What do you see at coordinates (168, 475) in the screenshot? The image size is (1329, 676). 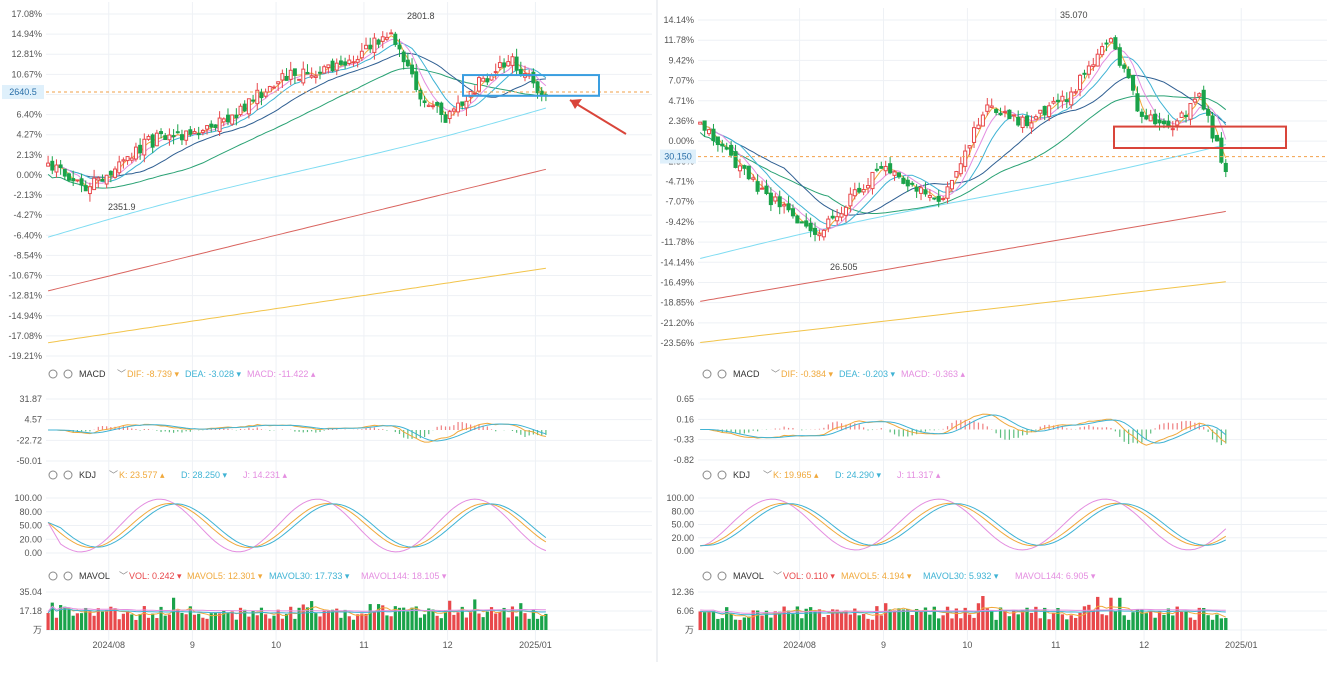 I see `kdj-header-left: KDJ ﹀ K: 23.577 ▴ D: 28.250 ▾ J: 14.231 ▴` at bounding box center [168, 475].